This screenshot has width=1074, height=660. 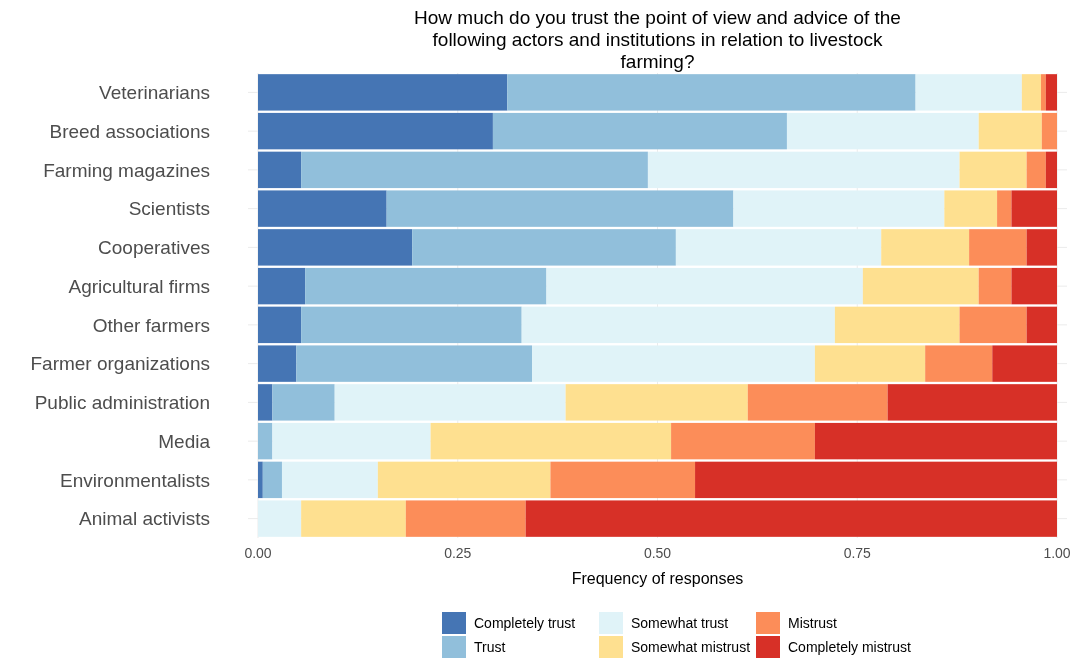 What do you see at coordinates (126, 170) in the screenshot?
I see `y-tick-label: Farming magazines` at bounding box center [126, 170].